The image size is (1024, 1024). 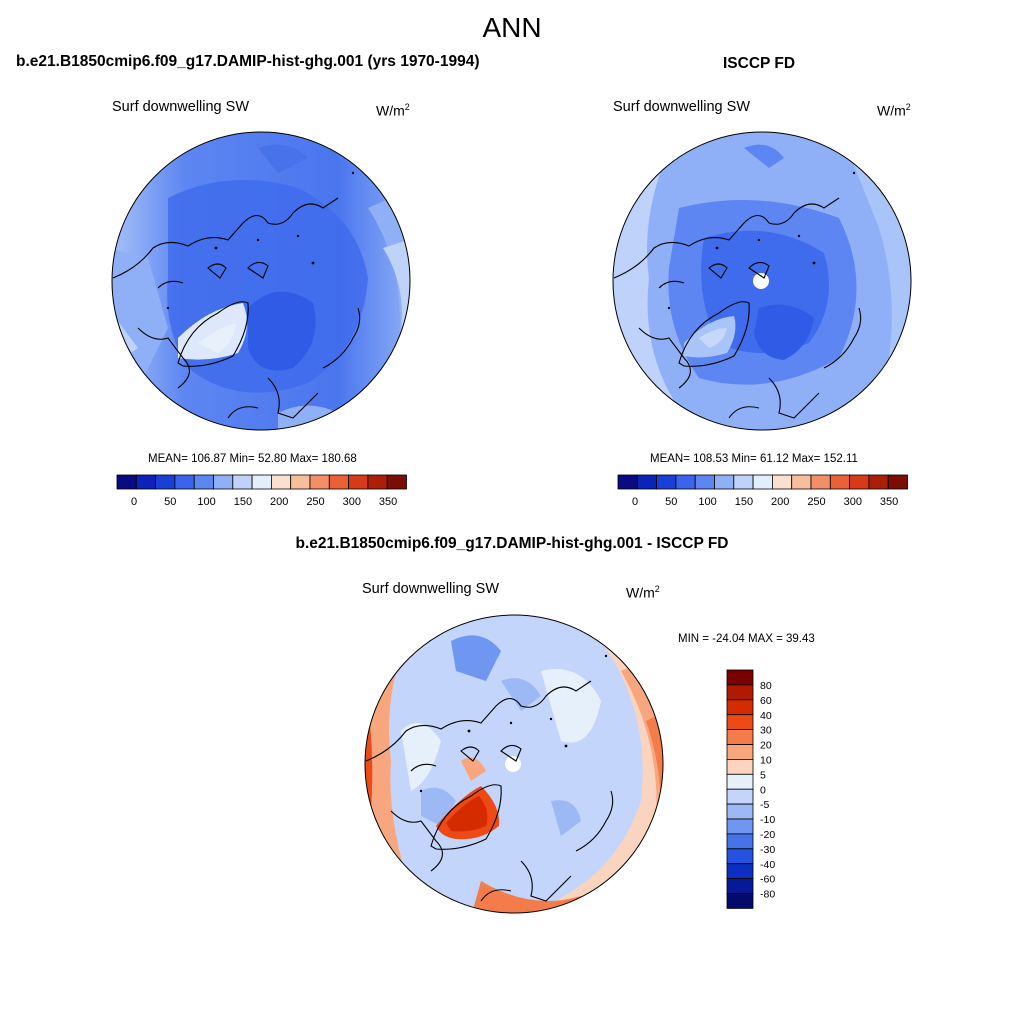 What do you see at coordinates (746, 639) in the screenshot?
I see `diff-stats: MIN = -24.04 MAX = 39.43` at bounding box center [746, 639].